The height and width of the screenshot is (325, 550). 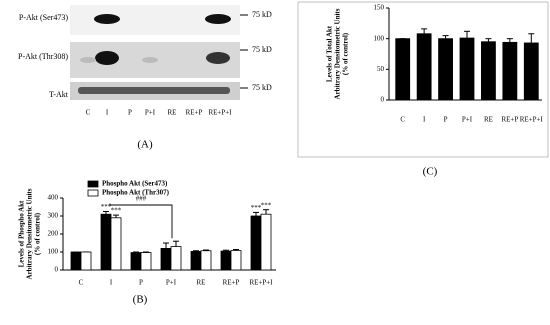 I want to click on y-axis-label: Levels of Total Akt, so click(x=330, y=53).